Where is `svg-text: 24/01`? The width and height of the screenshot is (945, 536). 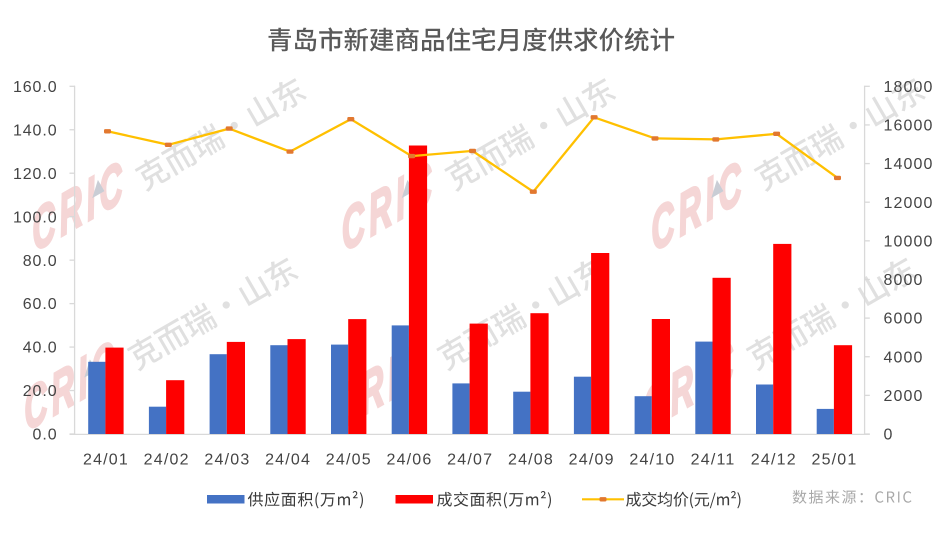 svg-text: 24/01 is located at coordinates (106, 459).